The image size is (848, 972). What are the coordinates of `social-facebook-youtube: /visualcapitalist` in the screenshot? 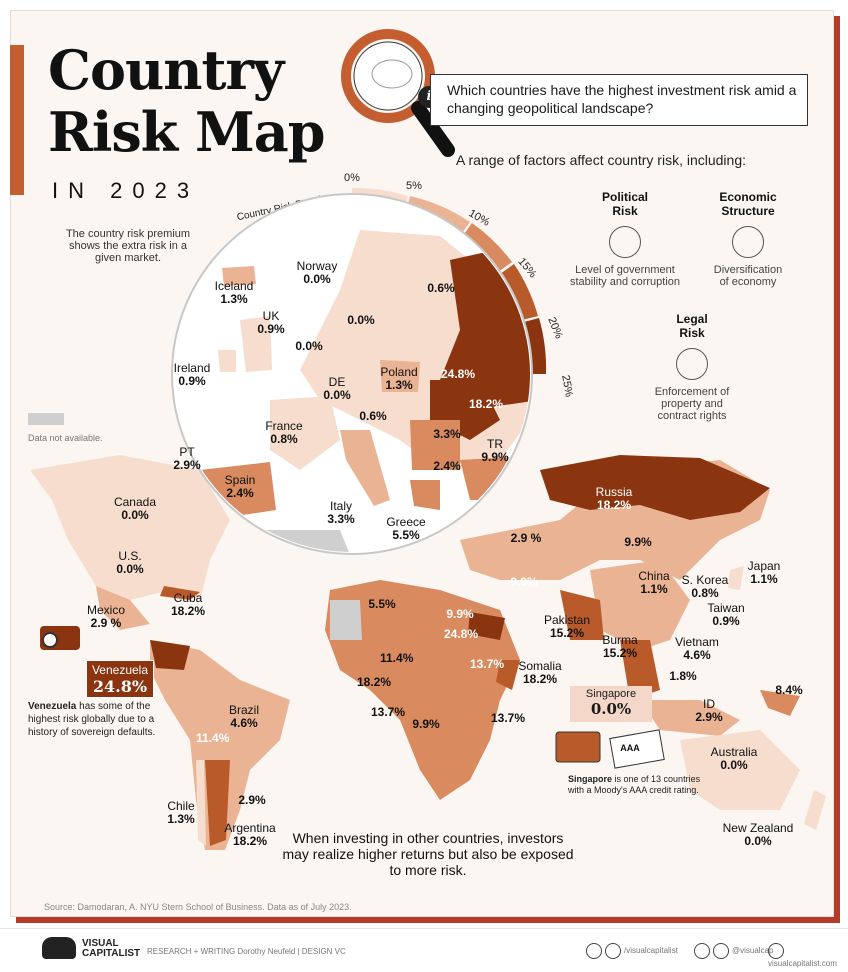 It's located at (632, 951).